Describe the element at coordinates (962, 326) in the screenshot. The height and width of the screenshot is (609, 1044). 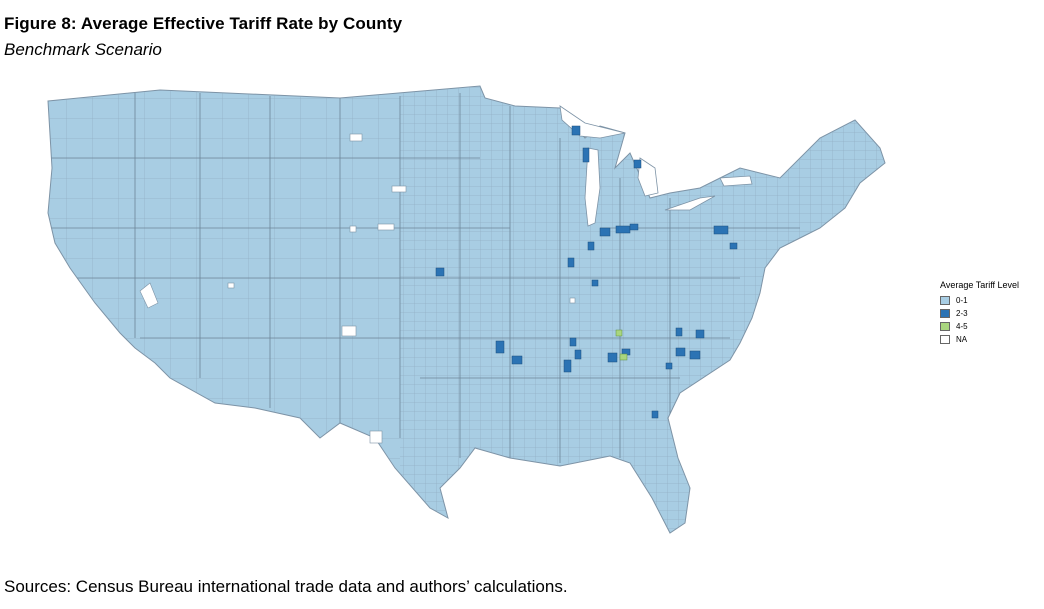
I see `legend-label: 4-5` at that location.